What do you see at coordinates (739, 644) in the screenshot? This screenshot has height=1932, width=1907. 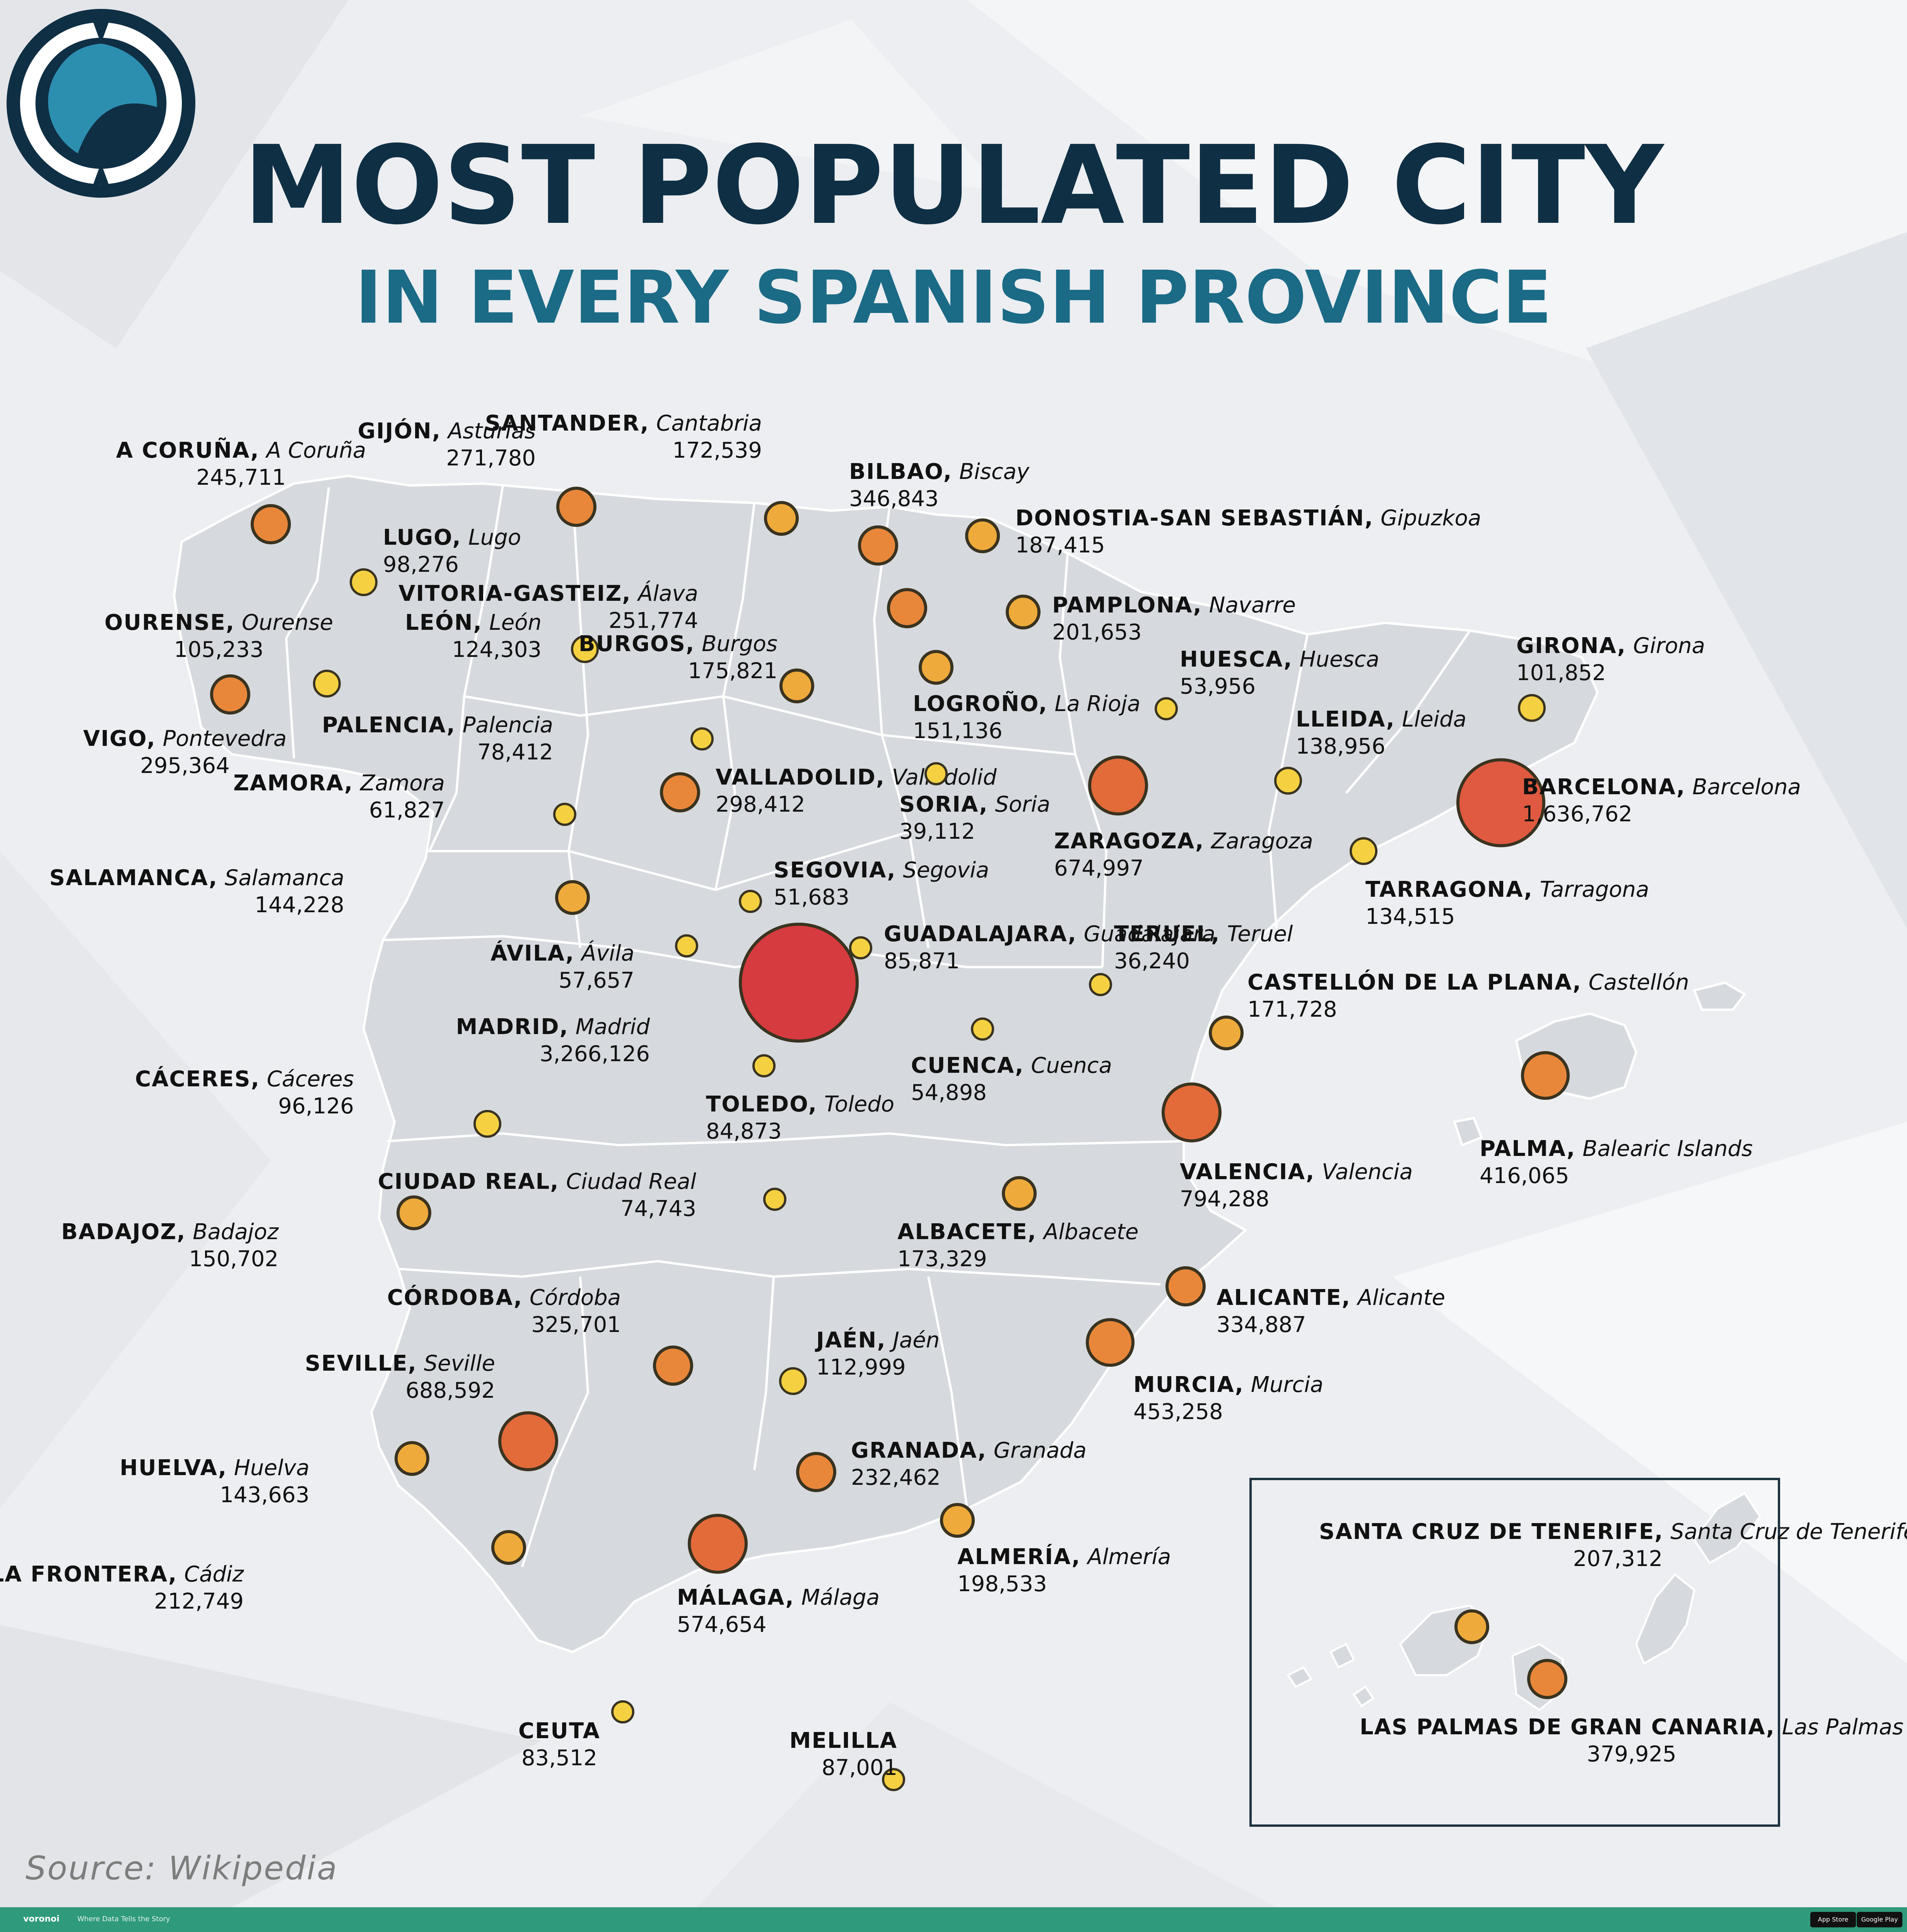 I see `province-name: Burgos` at bounding box center [739, 644].